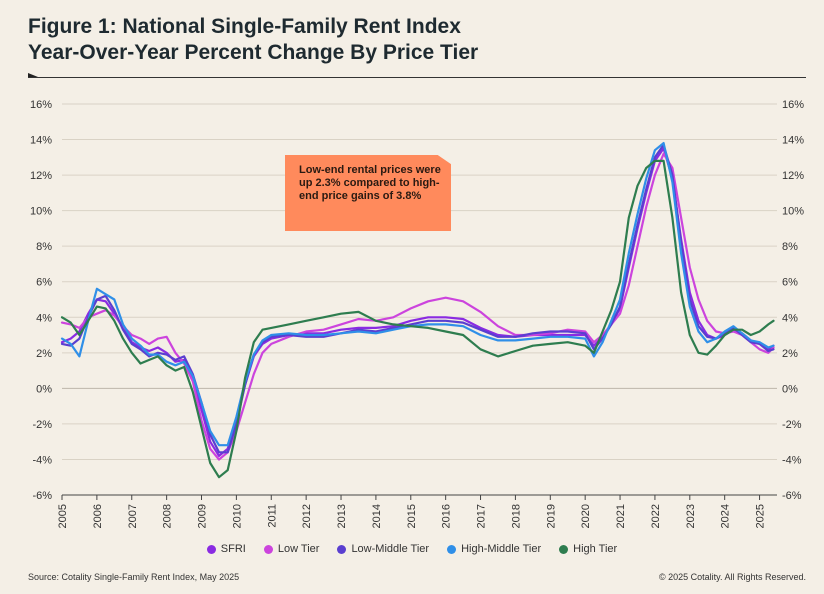 The image size is (824, 594). Describe the element at coordinates (793, 105) in the screenshot. I see `y-tick-label-right: 16%` at that location.